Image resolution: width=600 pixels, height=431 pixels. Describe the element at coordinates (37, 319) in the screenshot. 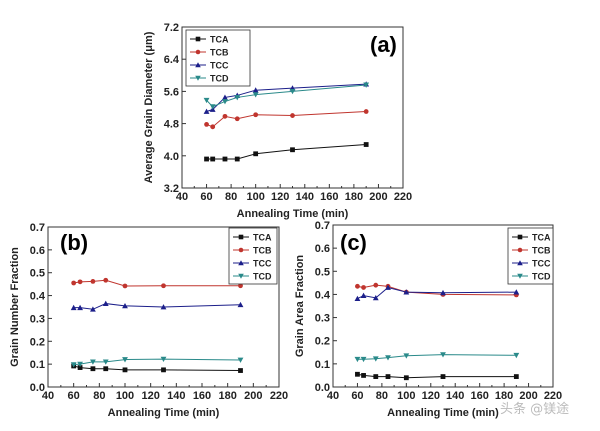

I see `y-tick-label: 0.3` at that location.